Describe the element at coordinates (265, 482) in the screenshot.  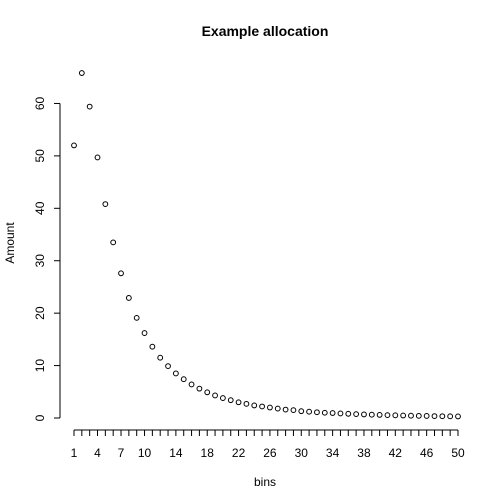
I see `x-axis-label: bins` at that location.